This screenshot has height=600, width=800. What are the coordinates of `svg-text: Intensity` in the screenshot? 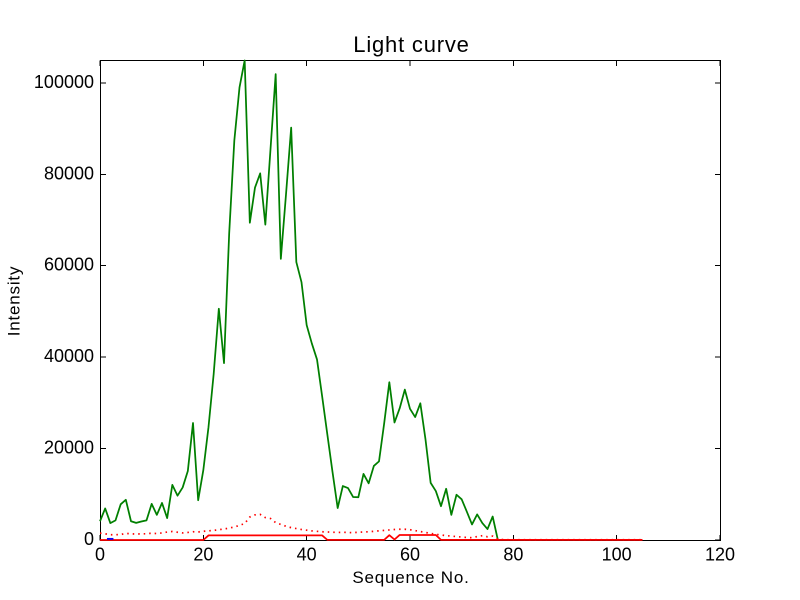 It's located at (14, 301).